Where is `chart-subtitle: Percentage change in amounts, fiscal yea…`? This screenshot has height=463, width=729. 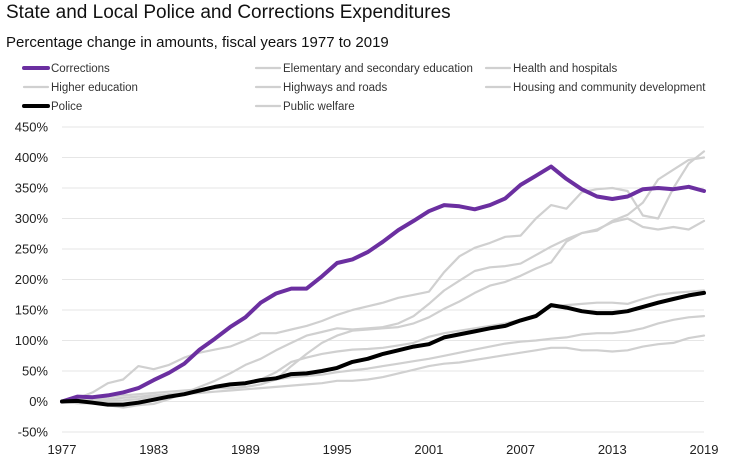 chart-subtitle: Percentage change in amounts, fiscal yea… is located at coordinates (197, 42).